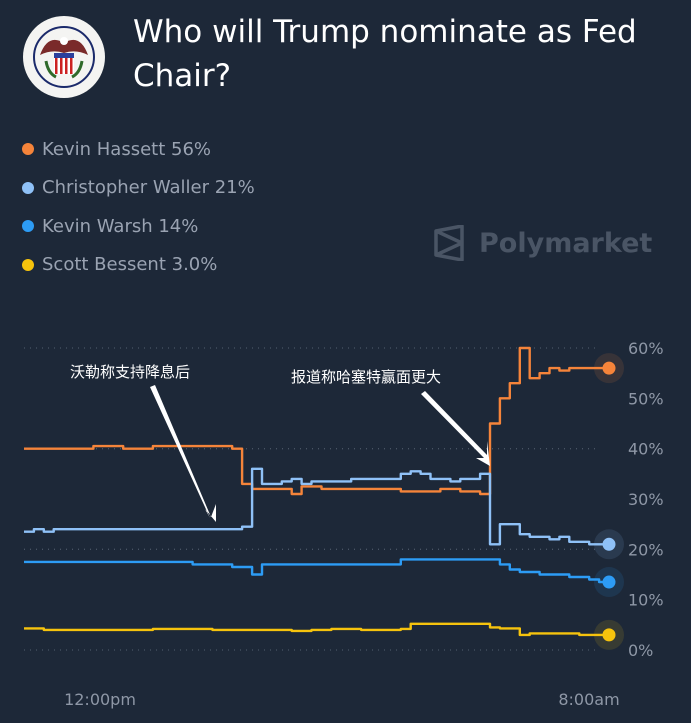  What do you see at coordinates (130, 265) in the screenshot?
I see `legend-label: Scott Bessent 3.0%` at bounding box center [130, 265].